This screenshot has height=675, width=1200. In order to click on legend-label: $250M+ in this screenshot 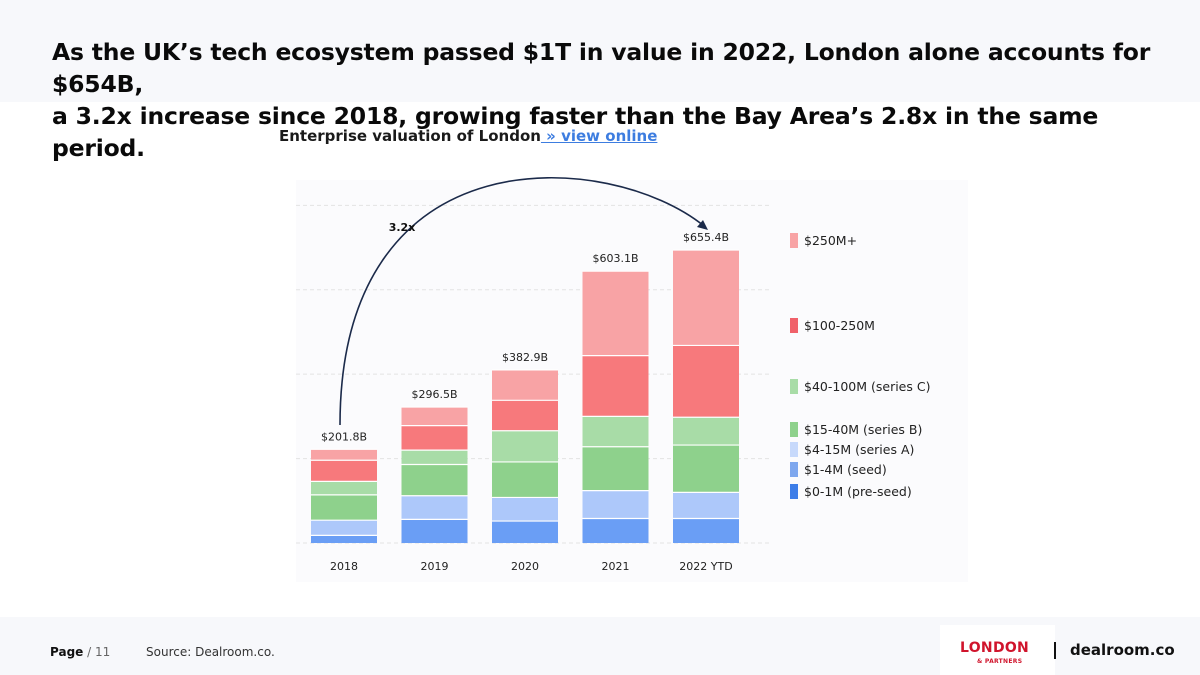, I will do `click(831, 240)`.